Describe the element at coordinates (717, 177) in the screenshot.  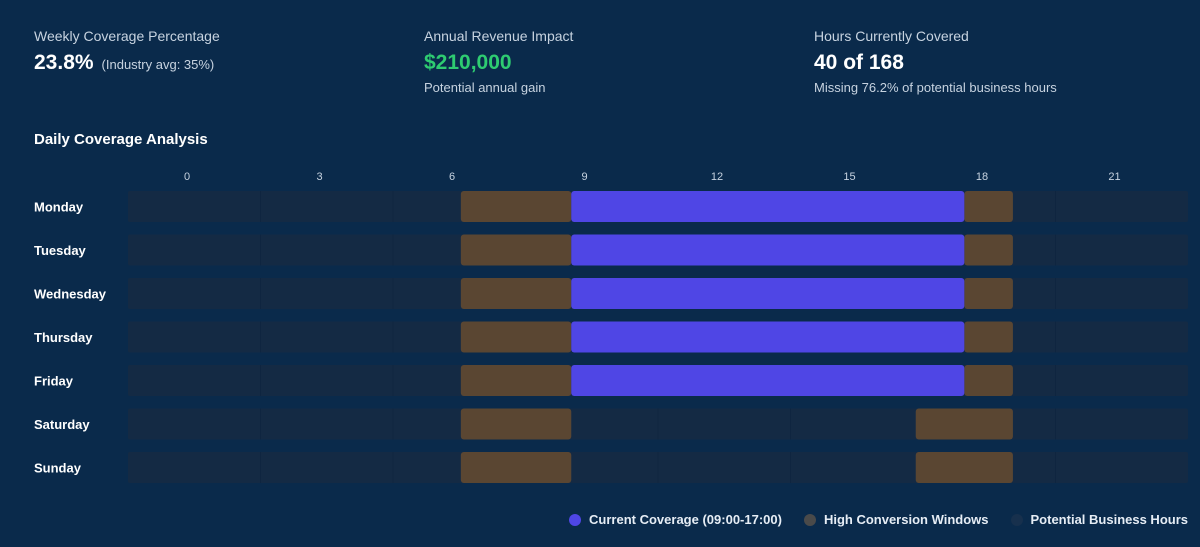
I see `x-tick-label: 12` at that location.